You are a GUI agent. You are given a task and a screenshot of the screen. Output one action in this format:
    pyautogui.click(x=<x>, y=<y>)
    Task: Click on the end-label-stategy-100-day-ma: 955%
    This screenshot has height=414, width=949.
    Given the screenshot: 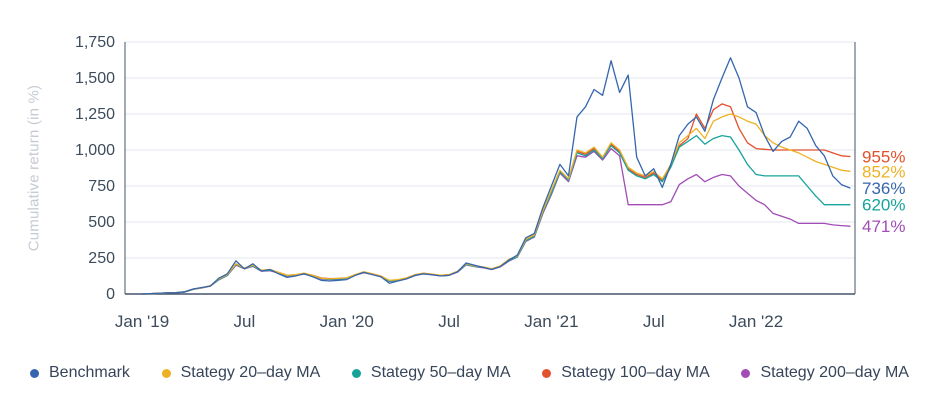 What is the action you would take?
    pyautogui.click(x=883, y=156)
    